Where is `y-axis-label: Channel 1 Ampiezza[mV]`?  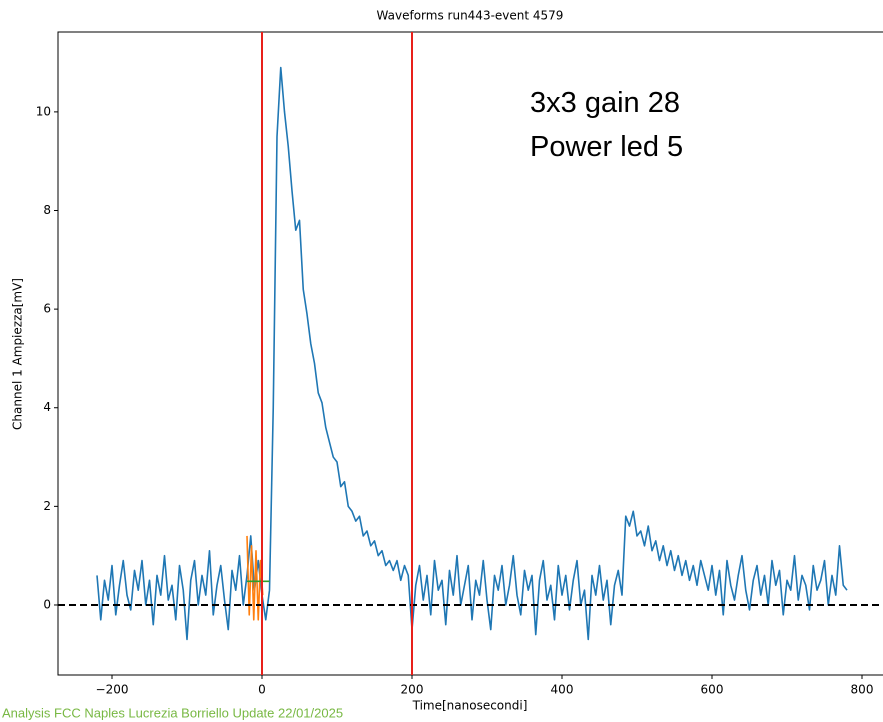 y-axis-label: Channel 1 Ampiezza[mV] is located at coordinates (18, 354).